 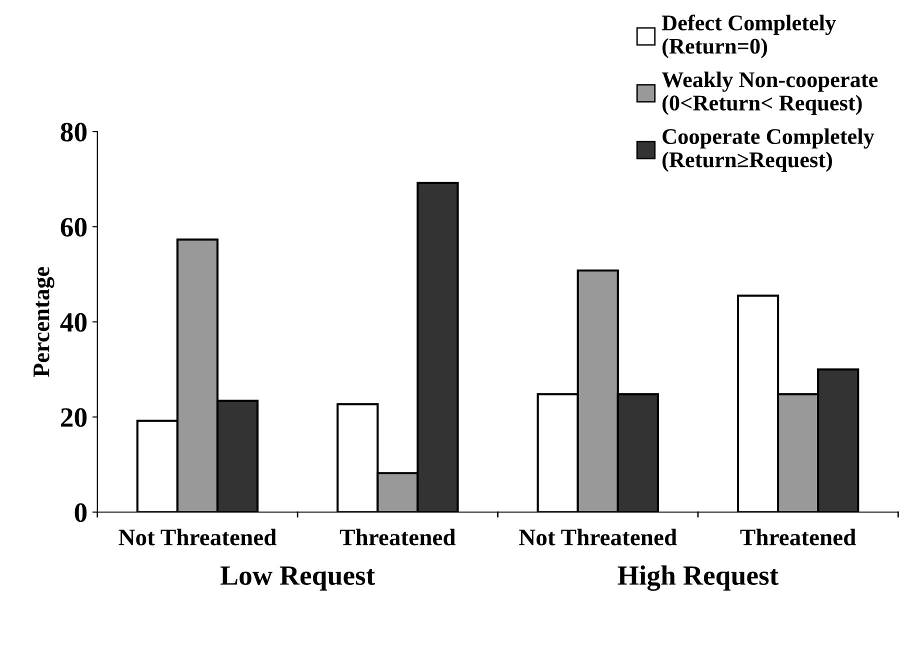 What do you see at coordinates (73, 322) in the screenshot?
I see `y-tick-label: 40` at bounding box center [73, 322].